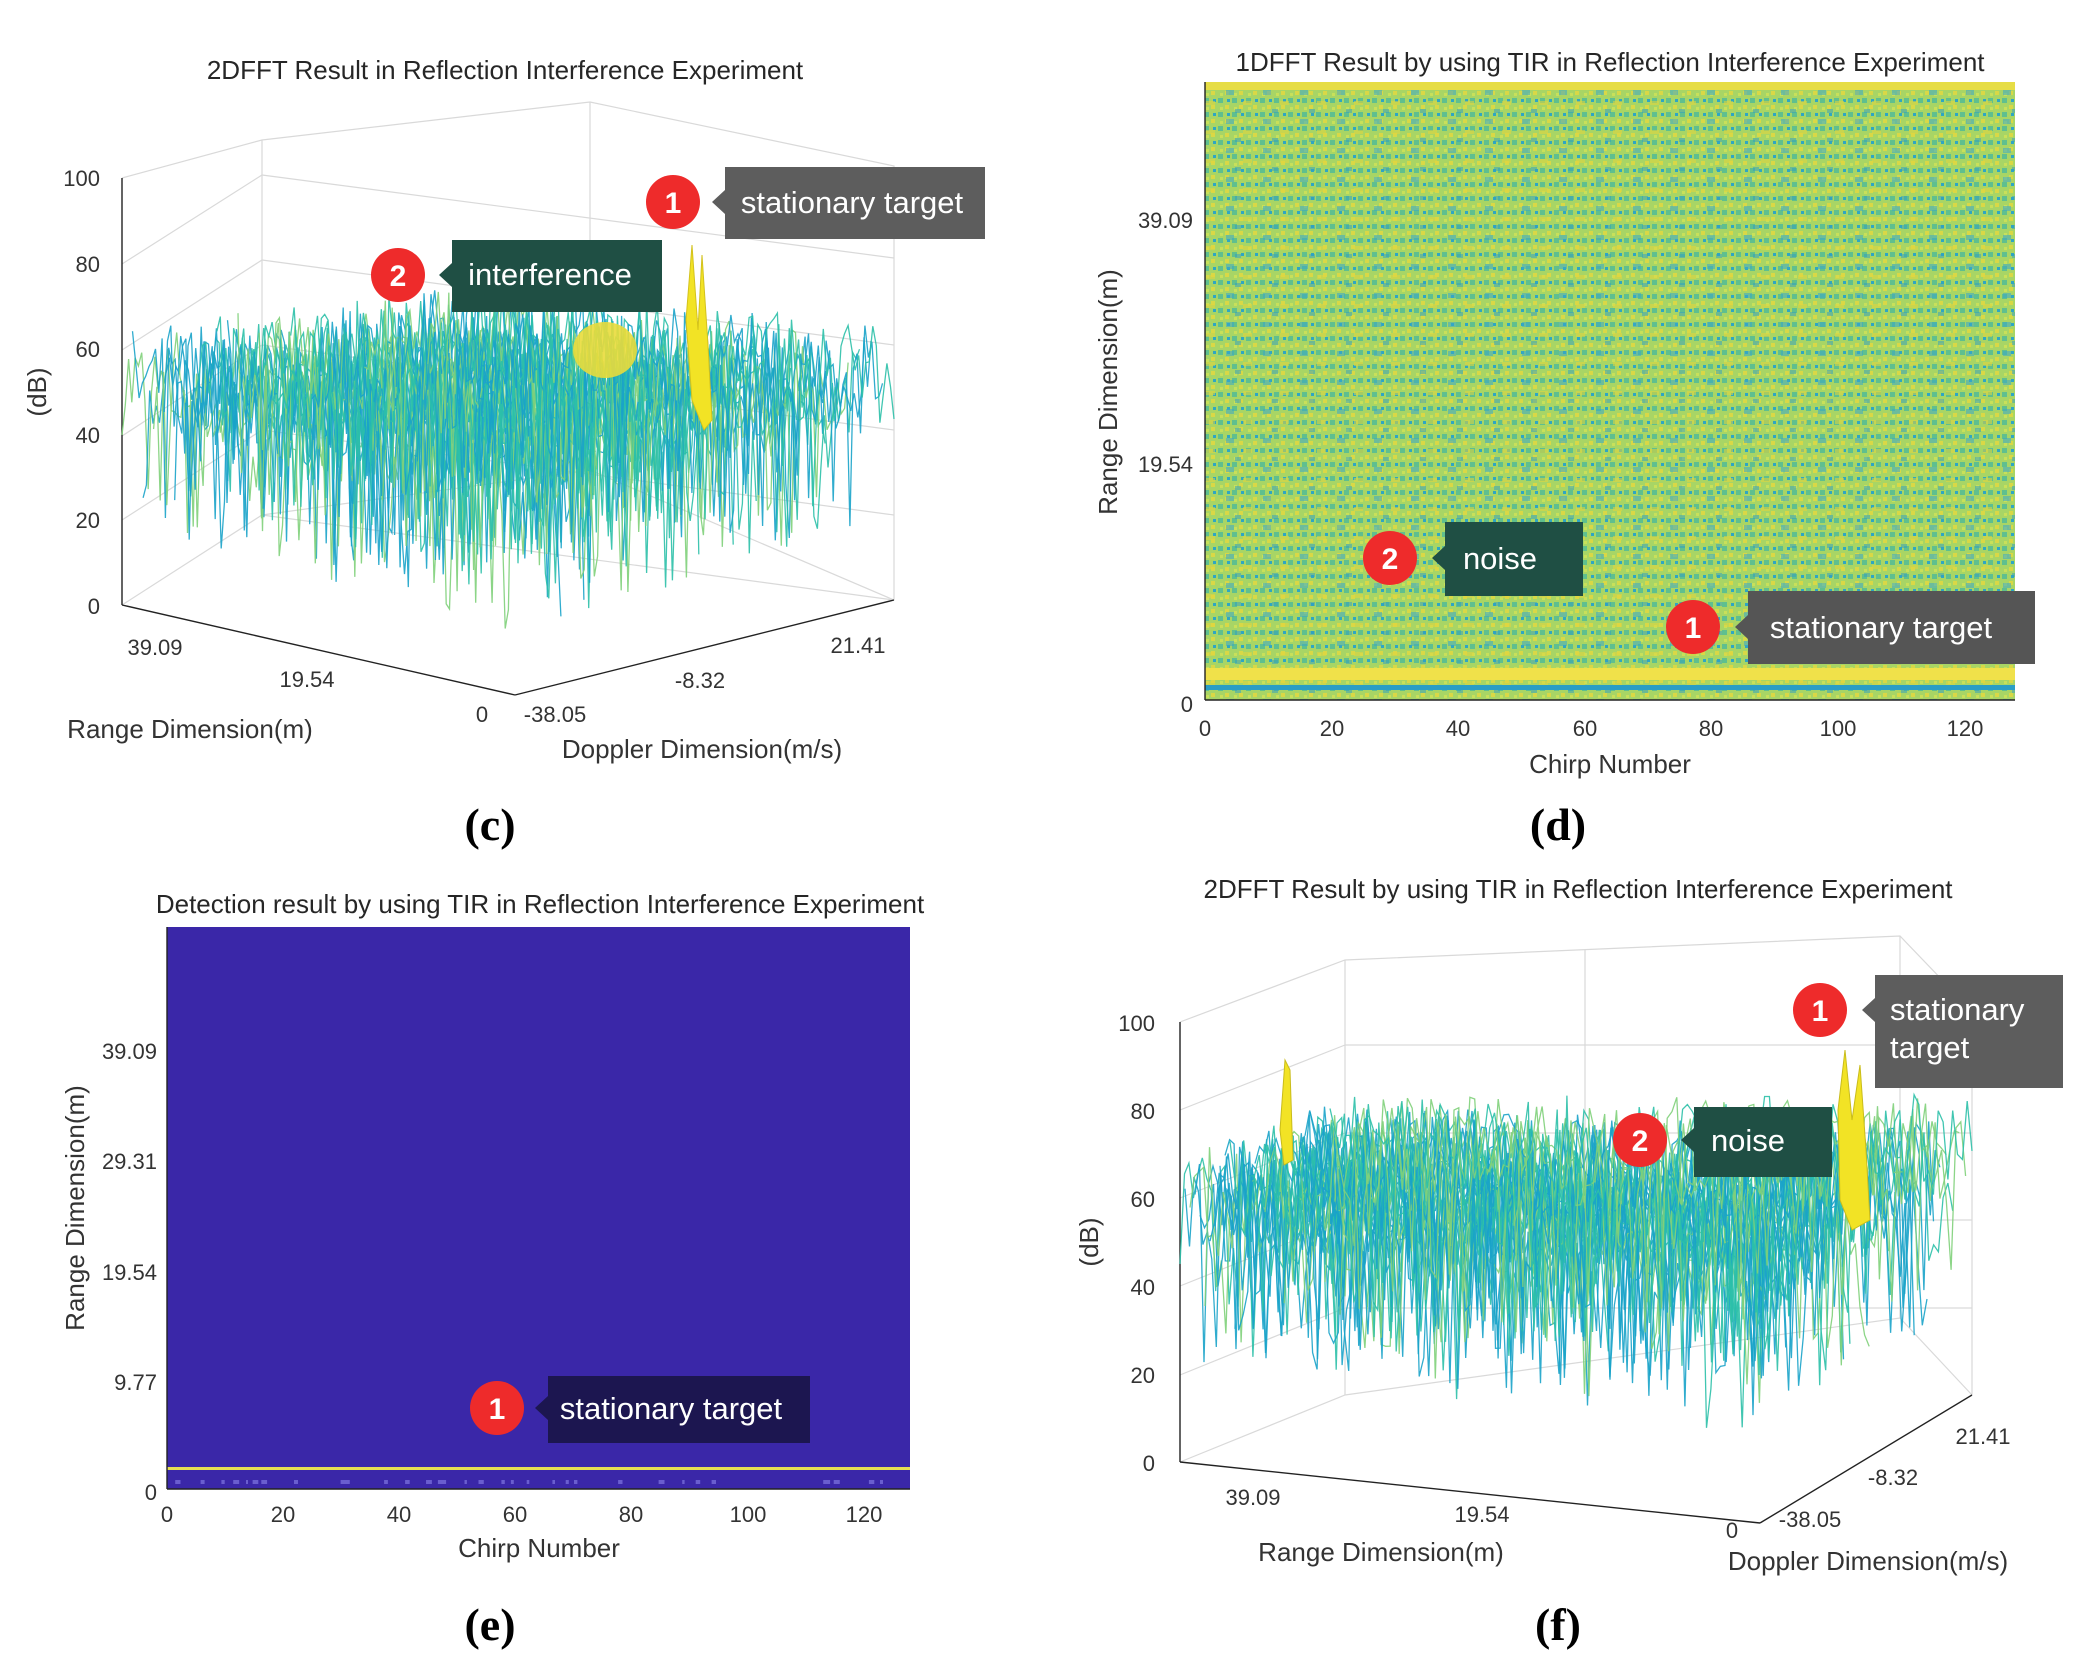  Describe the element at coordinates (1108, 392) in the screenshot. I see `panel-d-y-label: Range Dimension(m)` at that location.